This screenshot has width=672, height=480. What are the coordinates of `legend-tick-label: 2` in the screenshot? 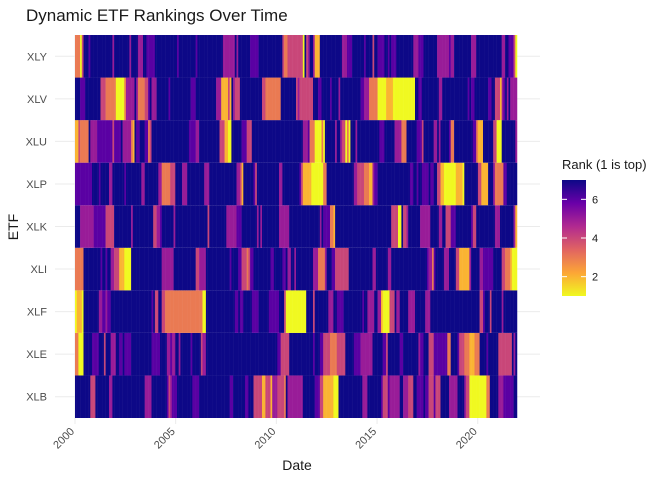 It's located at (595, 278).